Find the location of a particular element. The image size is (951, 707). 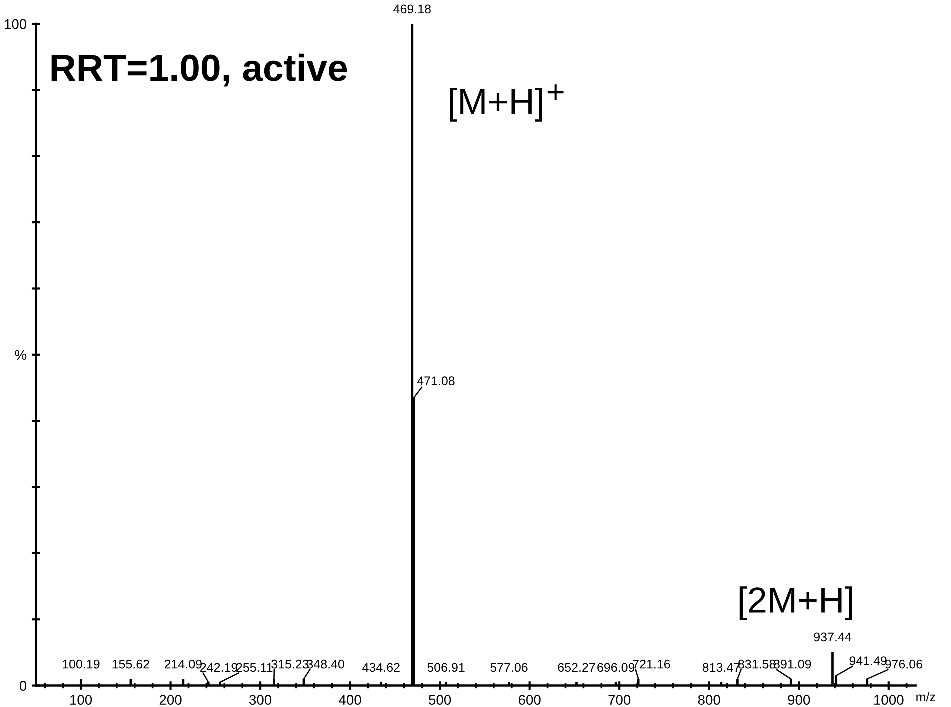

annotation: 434.62 is located at coordinates (381, 667).